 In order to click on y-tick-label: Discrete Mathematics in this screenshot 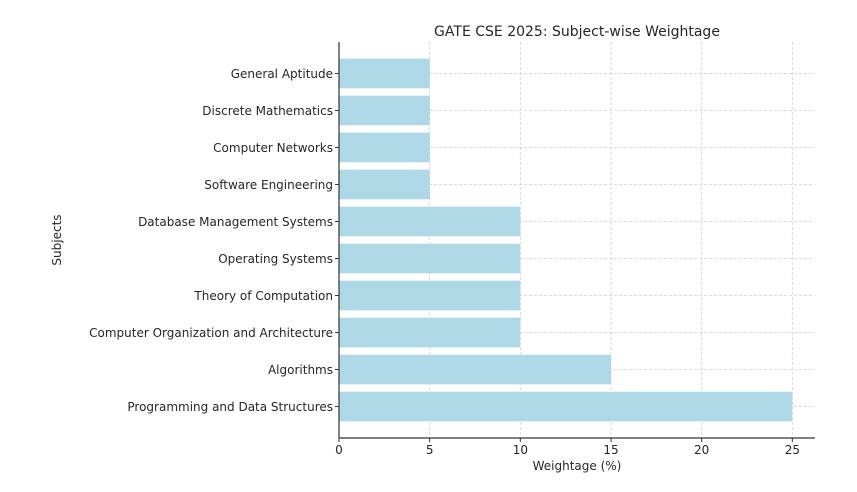, I will do `click(267, 111)`.